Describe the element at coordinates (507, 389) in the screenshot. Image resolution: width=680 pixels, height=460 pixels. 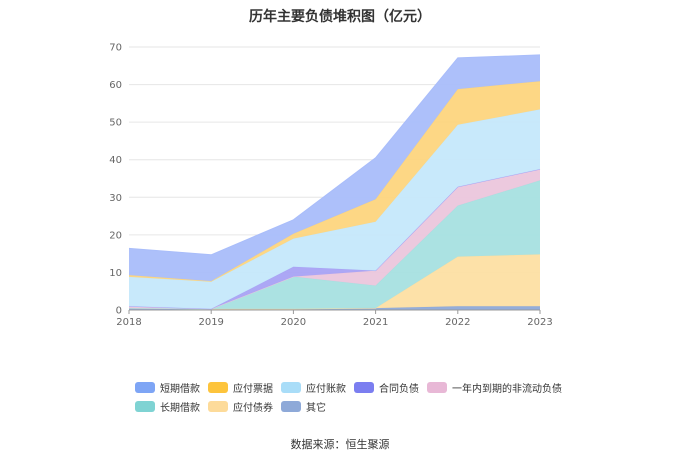
I see `legend-label: 一年内到期的非流动负债` at that location.